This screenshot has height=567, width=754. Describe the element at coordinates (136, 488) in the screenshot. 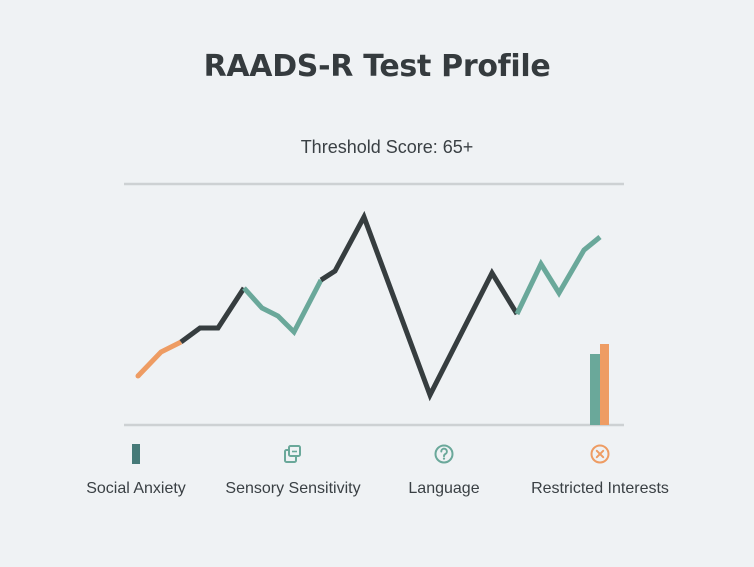

I see `legend-label: Social Anxiety` at that location.